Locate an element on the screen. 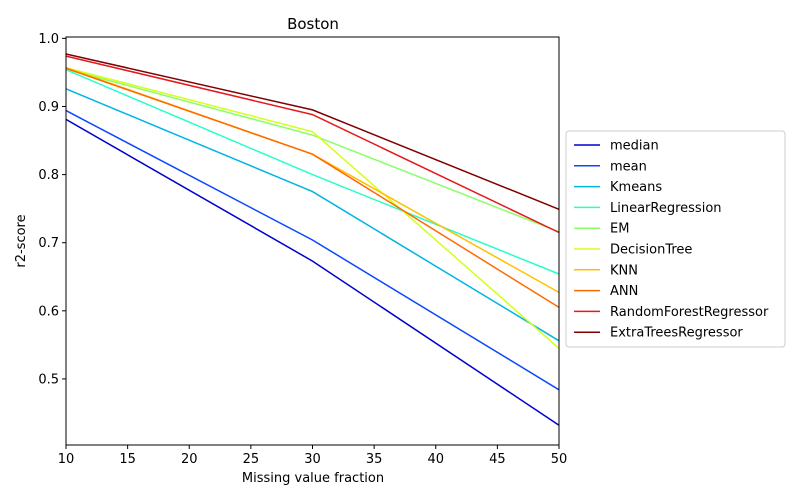 The image size is (800, 500). y-axis-ticks: 0.5 0.6 0.7 0.8 0.9 1.0 is located at coordinates (52, 209).